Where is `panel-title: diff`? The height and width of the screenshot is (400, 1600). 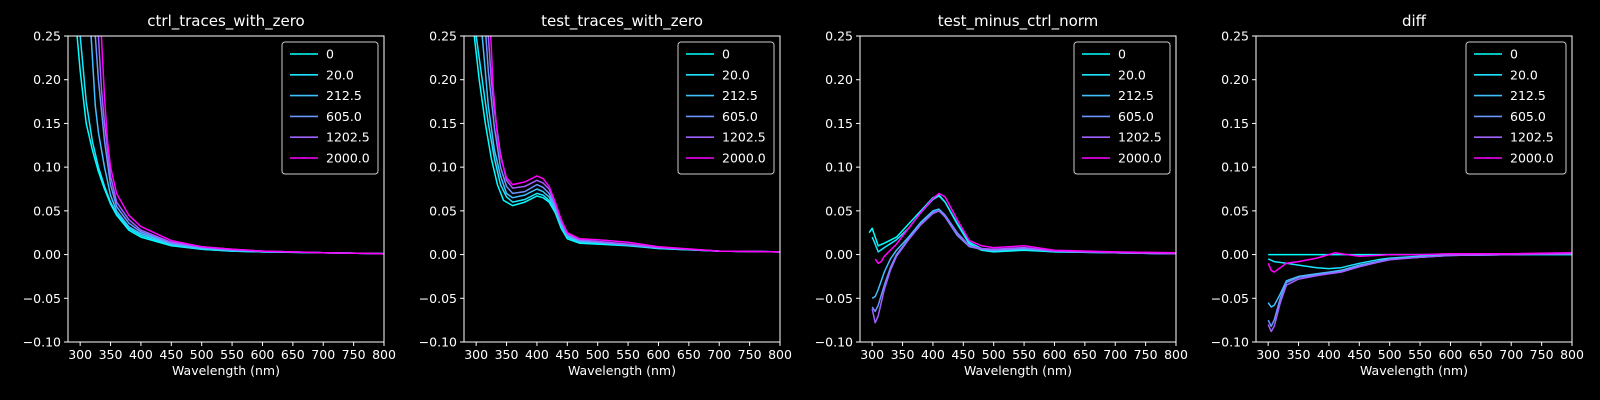
panel-title: diff is located at coordinates (1414, 21).